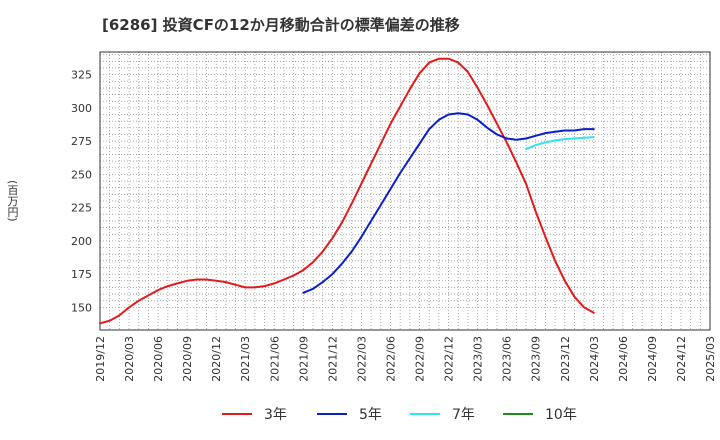  Describe the element at coordinates (81, 274) in the screenshot. I see `y-tick-label: 175` at that location.